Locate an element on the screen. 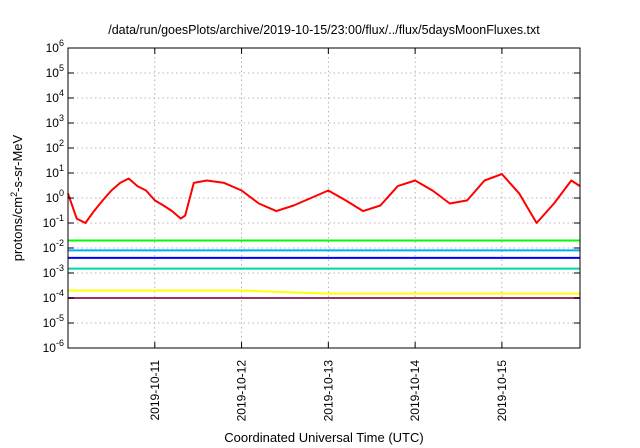 This screenshot has width=640, height=448. y-tick-exponent: 6 is located at coordinates (61, 43).